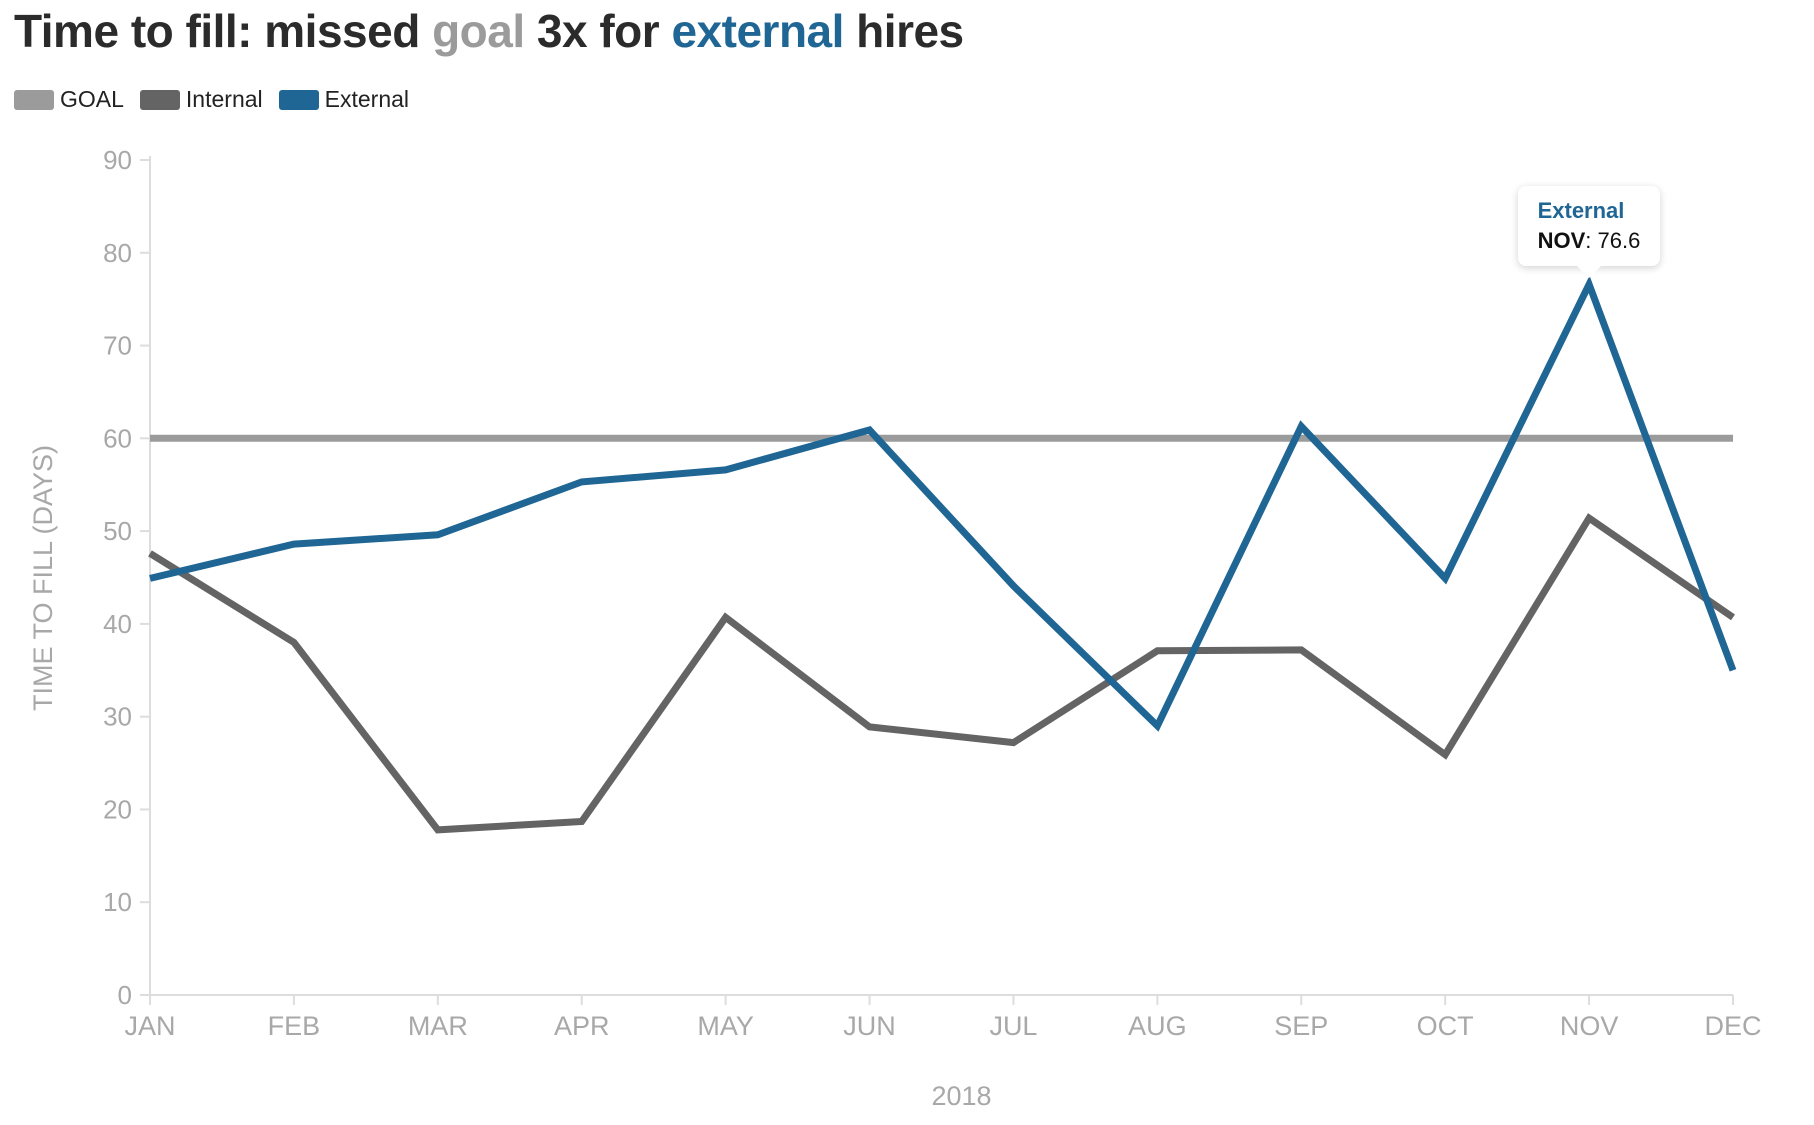  I want to click on y-axis-title: TIME TO FILL (DAYS), so click(43, 578).